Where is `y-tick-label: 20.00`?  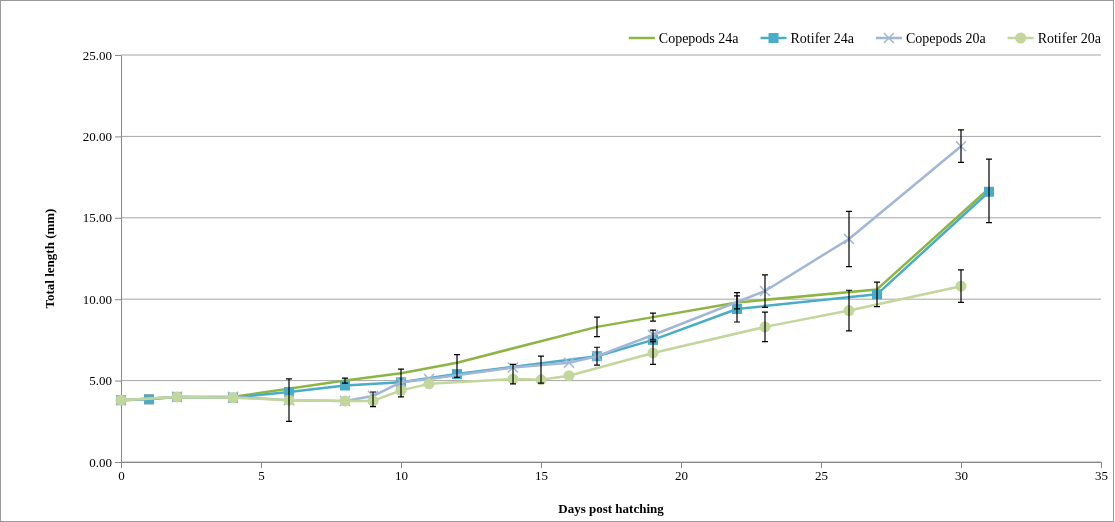 y-tick-label: 20.00 is located at coordinates (97, 137).